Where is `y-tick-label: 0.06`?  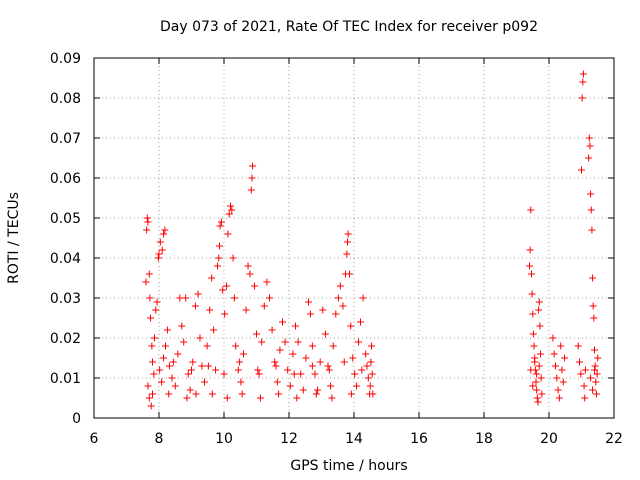 y-tick-label: 0.06 is located at coordinates (65, 179).